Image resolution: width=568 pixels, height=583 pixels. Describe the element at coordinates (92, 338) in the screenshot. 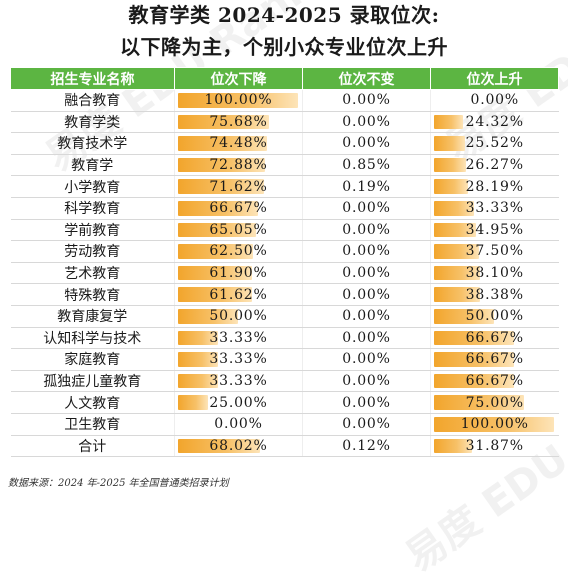

I see `major-name-cell: 认知科学与技术` at that location.